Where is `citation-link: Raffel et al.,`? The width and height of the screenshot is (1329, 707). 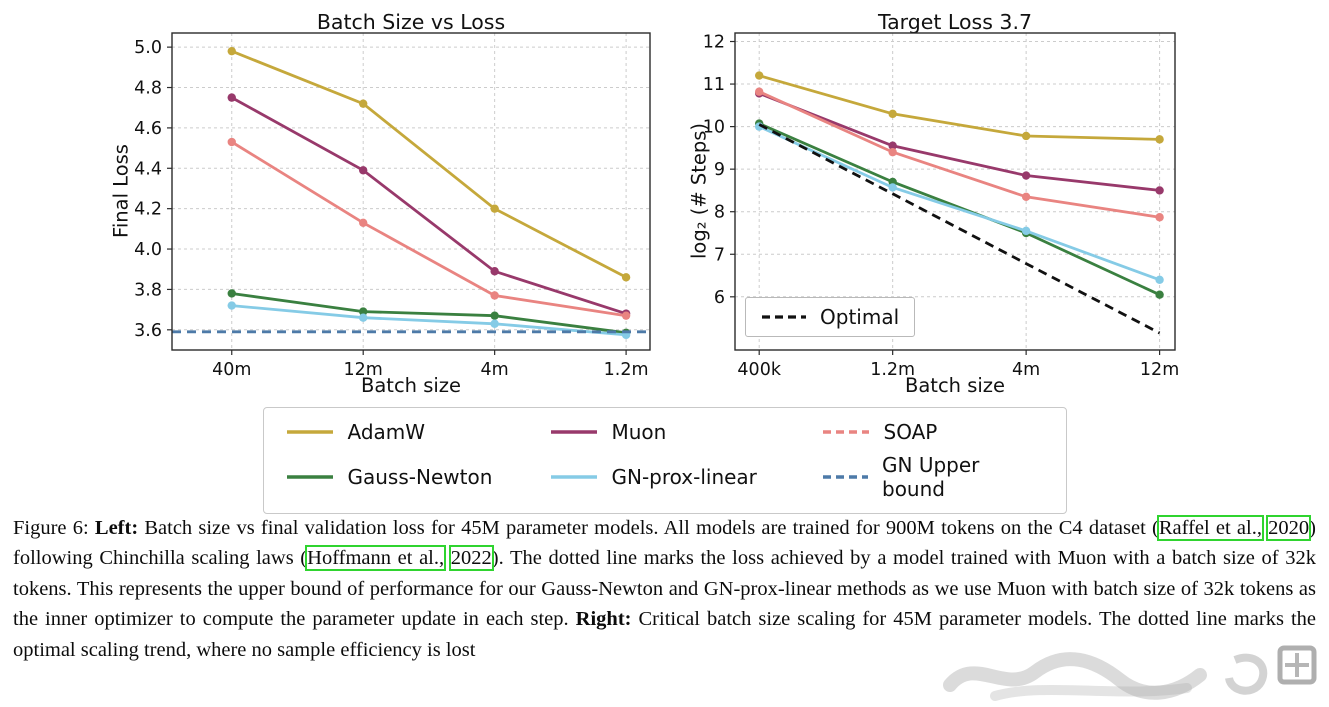 citation-link: Raffel et al., is located at coordinates (1210, 528).